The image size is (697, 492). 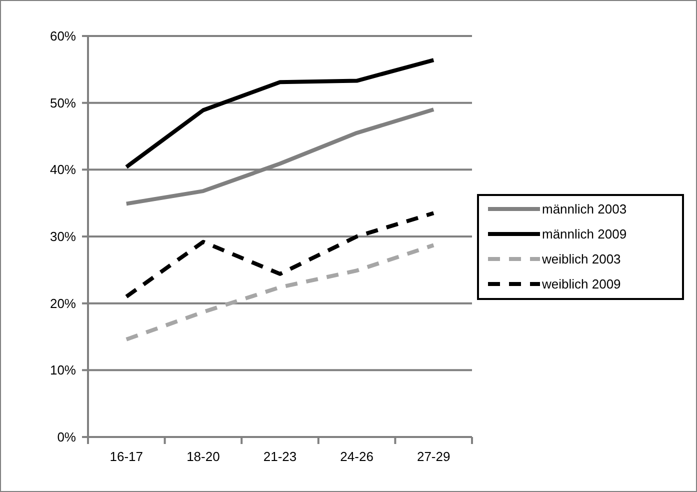 I want to click on y-tick-label: 10%, so click(x=63, y=370).